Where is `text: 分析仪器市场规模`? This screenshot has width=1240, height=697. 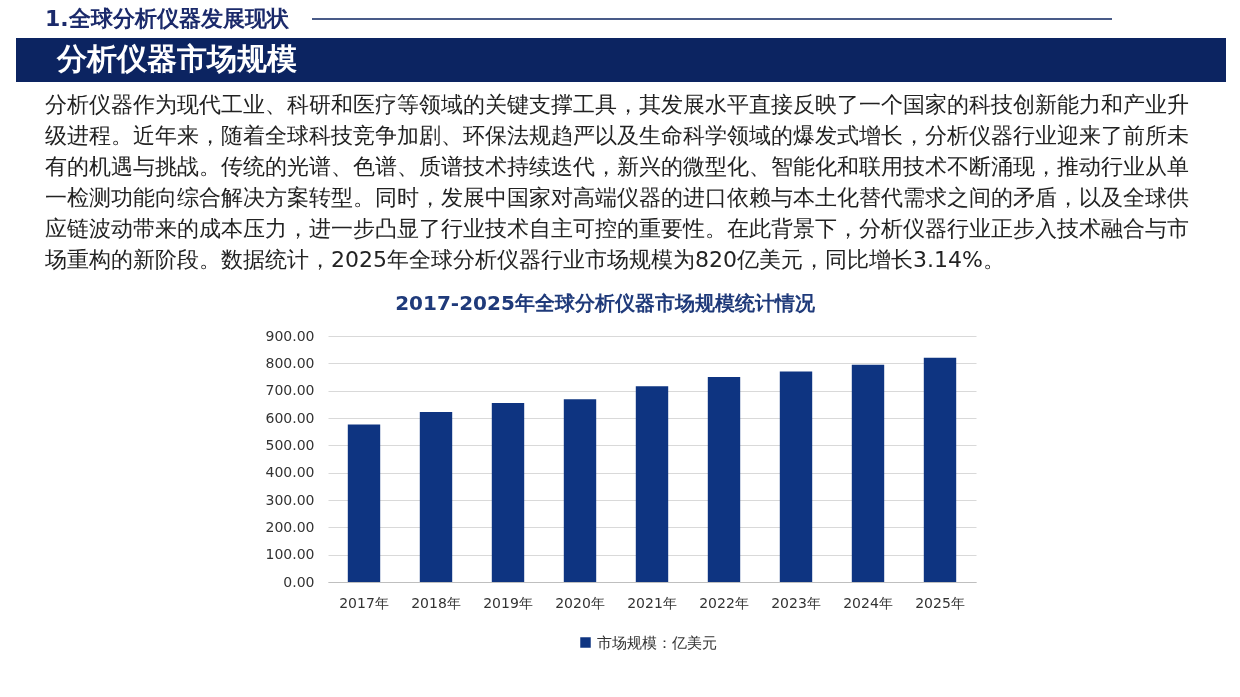
text: 分析仪器市场规模 is located at coordinates (176, 58).